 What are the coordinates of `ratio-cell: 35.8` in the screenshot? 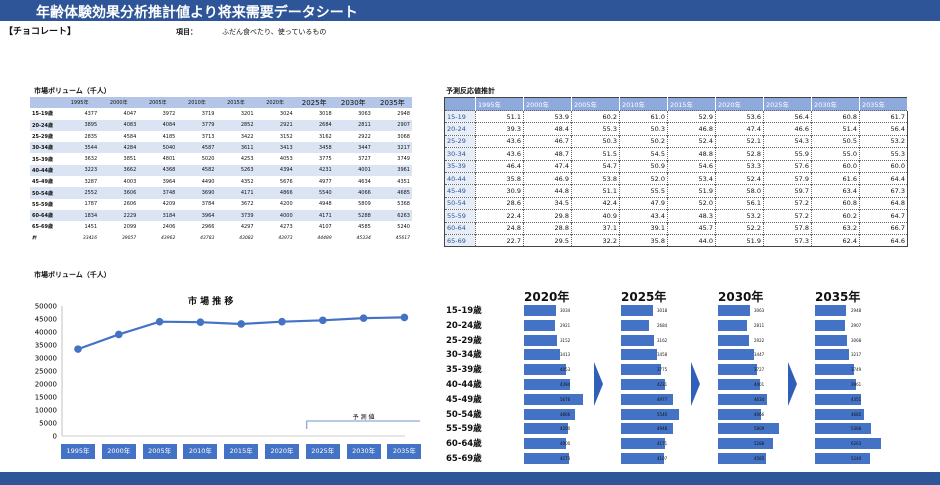 It's located at (643, 240).